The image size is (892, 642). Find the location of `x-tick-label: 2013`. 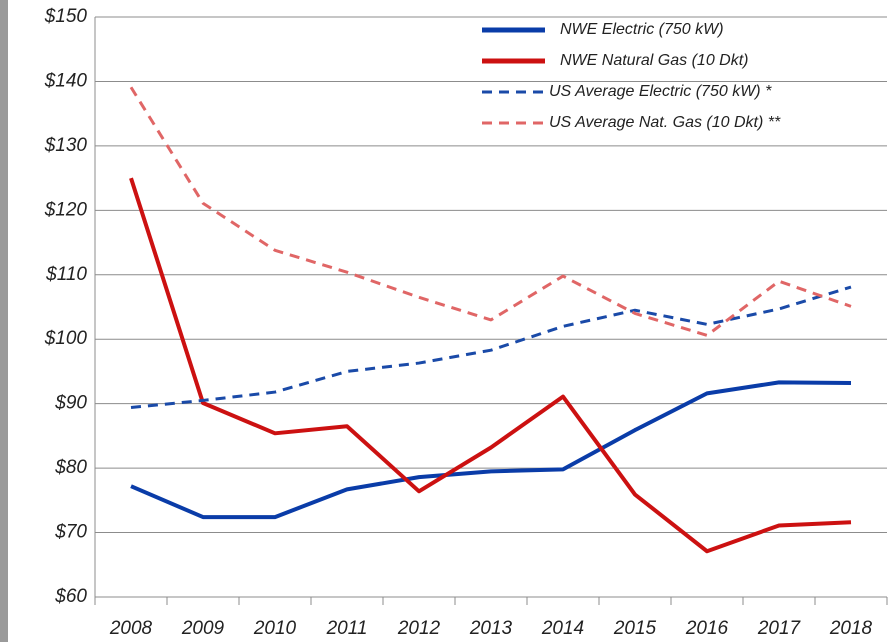

x-tick-label: 2013 is located at coordinates (491, 628).